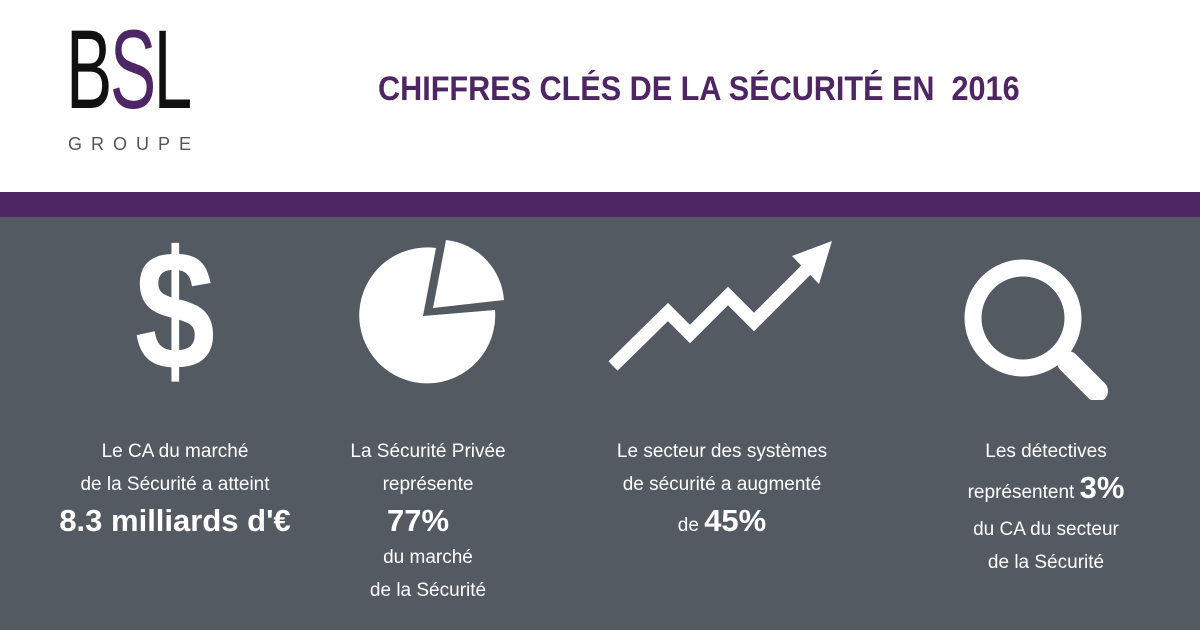  I want to click on purple-band, so click(600, 204).